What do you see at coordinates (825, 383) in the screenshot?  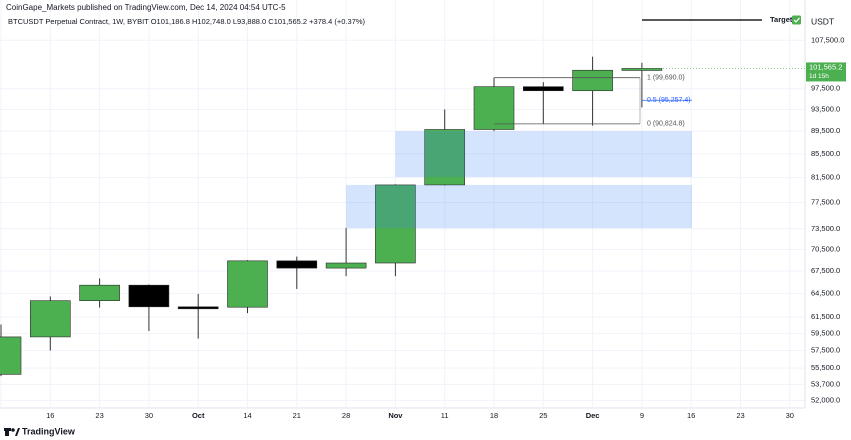 I see `y-tick-label: 53,700.0` at bounding box center [825, 383].